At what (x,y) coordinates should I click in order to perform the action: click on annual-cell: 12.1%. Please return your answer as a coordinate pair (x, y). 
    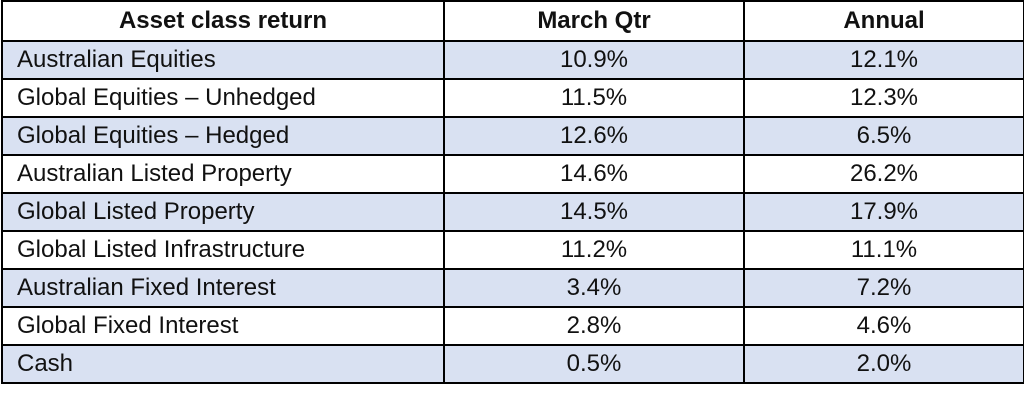
    Looking at the image, I should click on (883, 60).